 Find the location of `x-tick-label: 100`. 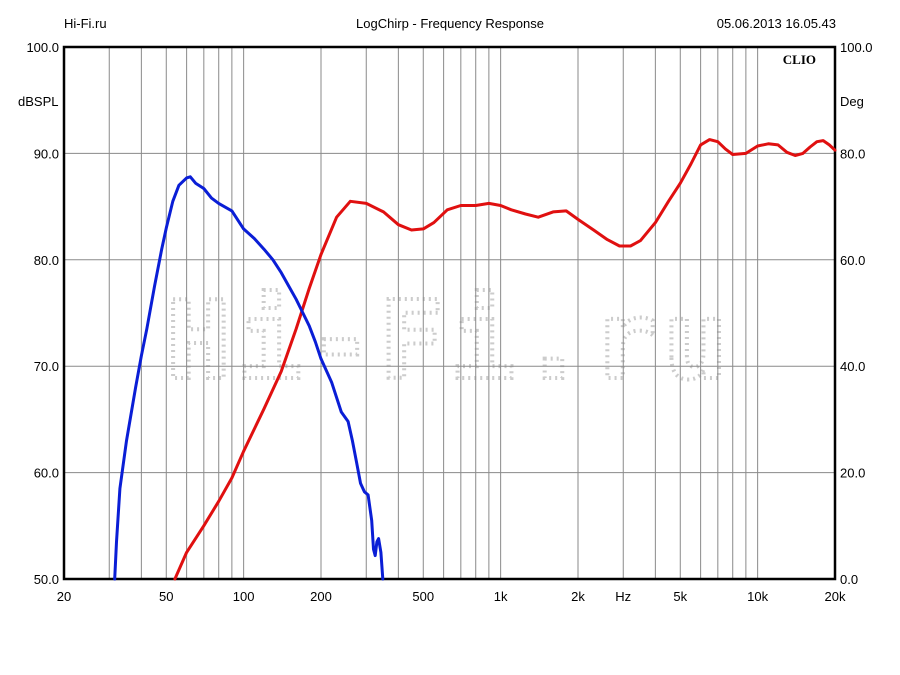

x-tick-label: 100 is located at coordinates (244, 596).